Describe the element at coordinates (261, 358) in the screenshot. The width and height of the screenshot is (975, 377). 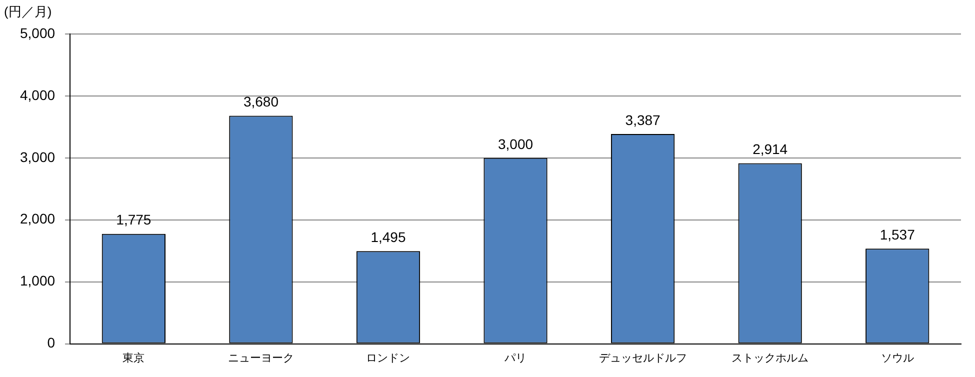
I see `x-tick-label: ニューヨーク` at that location.